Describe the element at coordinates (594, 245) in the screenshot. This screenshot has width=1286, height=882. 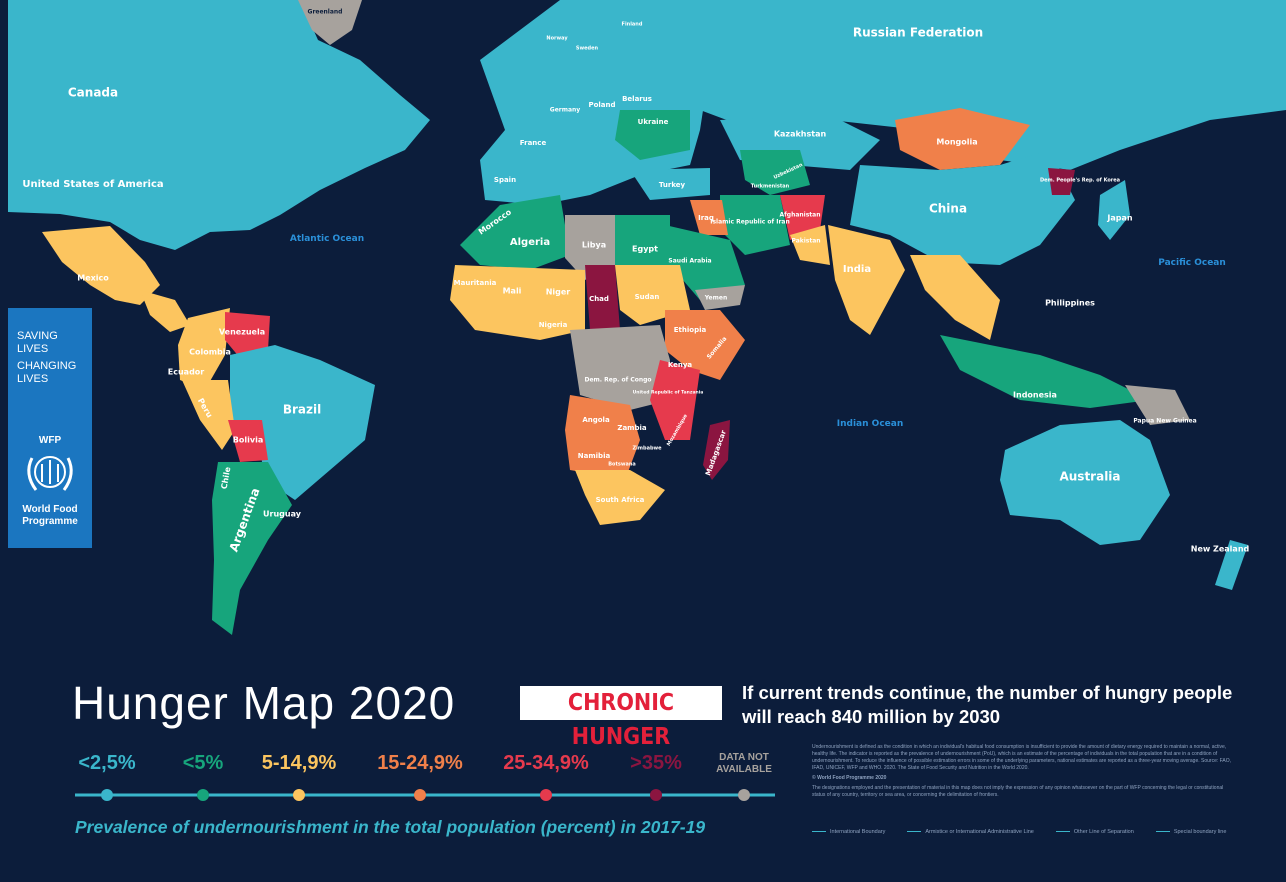
I see `country-label: Libya` at that location.